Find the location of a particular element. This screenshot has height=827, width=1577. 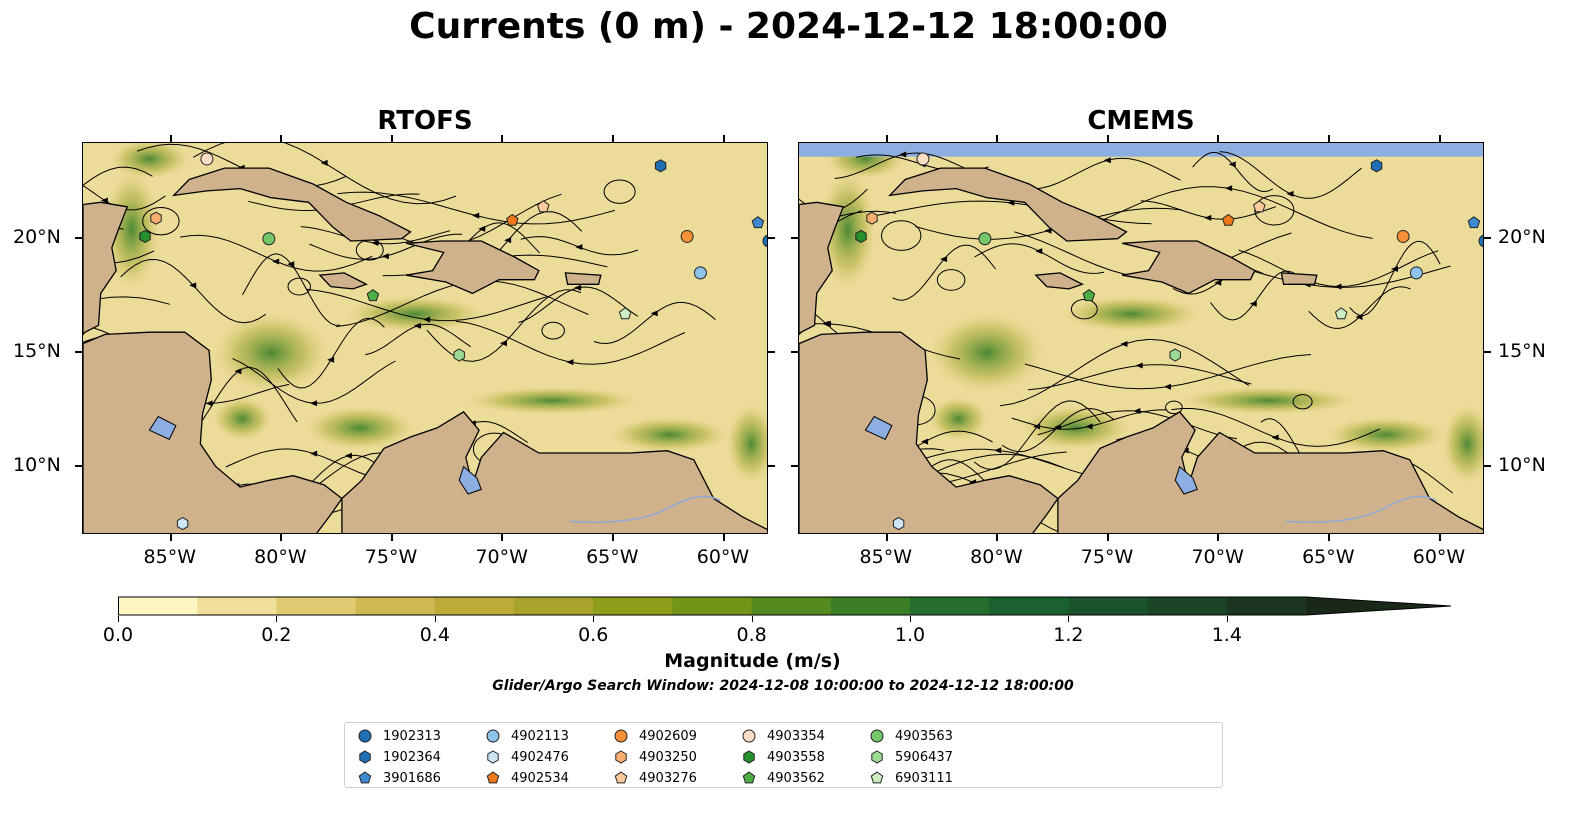

colorbar-label: Magnitude (m/s) is located at coordinates (752, 661).